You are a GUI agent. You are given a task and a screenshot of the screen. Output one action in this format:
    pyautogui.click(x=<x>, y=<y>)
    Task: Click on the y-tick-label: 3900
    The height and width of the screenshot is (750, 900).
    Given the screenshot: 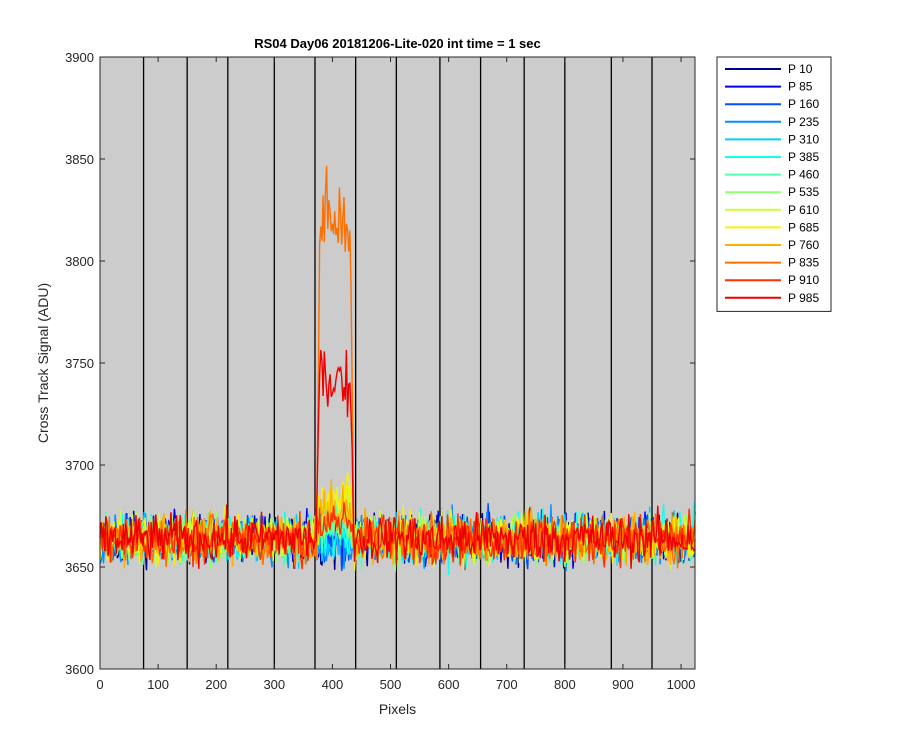 What is the action you would take?
    pyautogui.click(x=79, y=57)
    